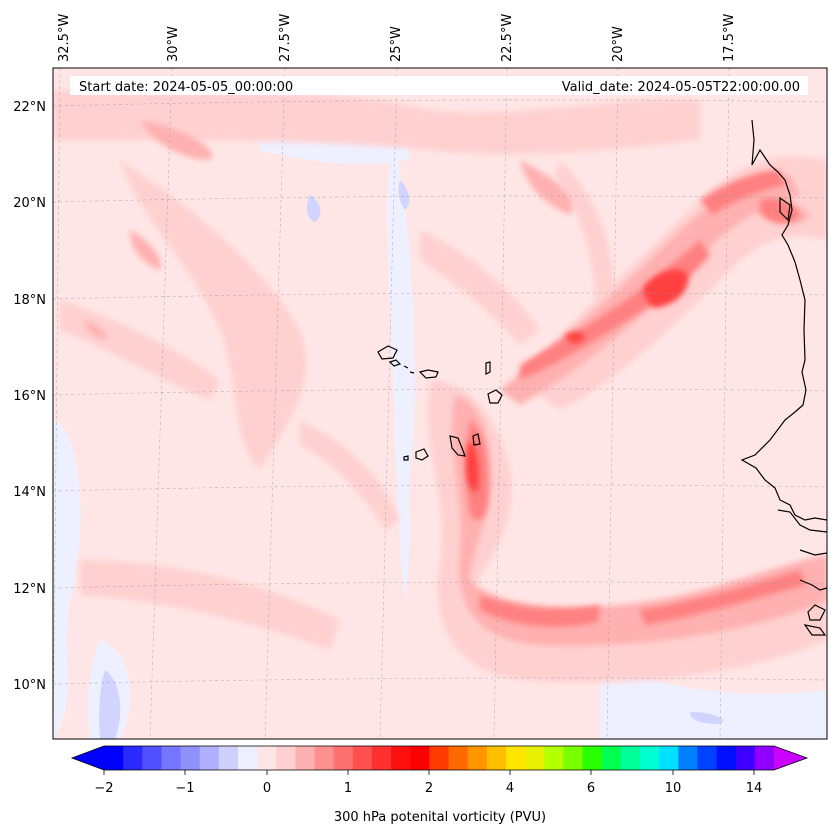 Image resolution: width=837 pixels, height=836 pixels. I want to click on colorbar-tick-labels: −2 −1 0 1 2 4 6 10 14, so click(428, 788).